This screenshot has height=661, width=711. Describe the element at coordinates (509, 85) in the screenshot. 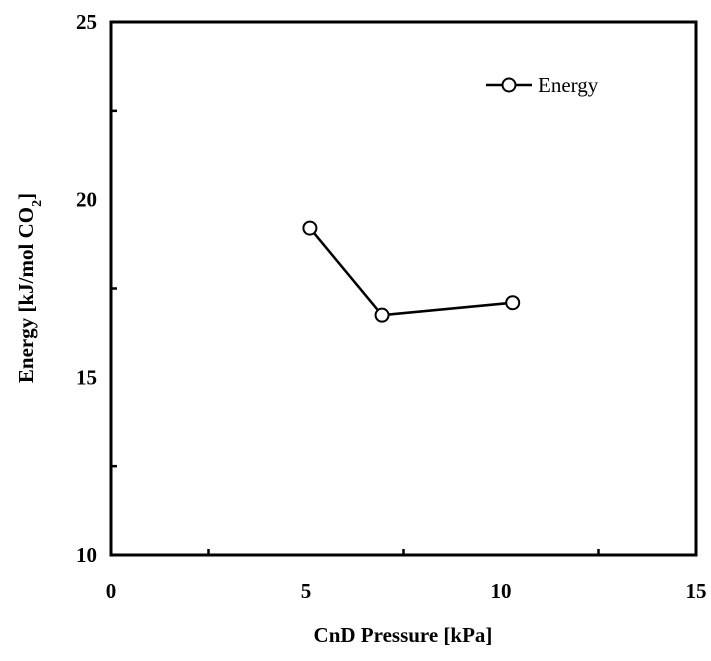

I see `legend-marker-icon` at that location.